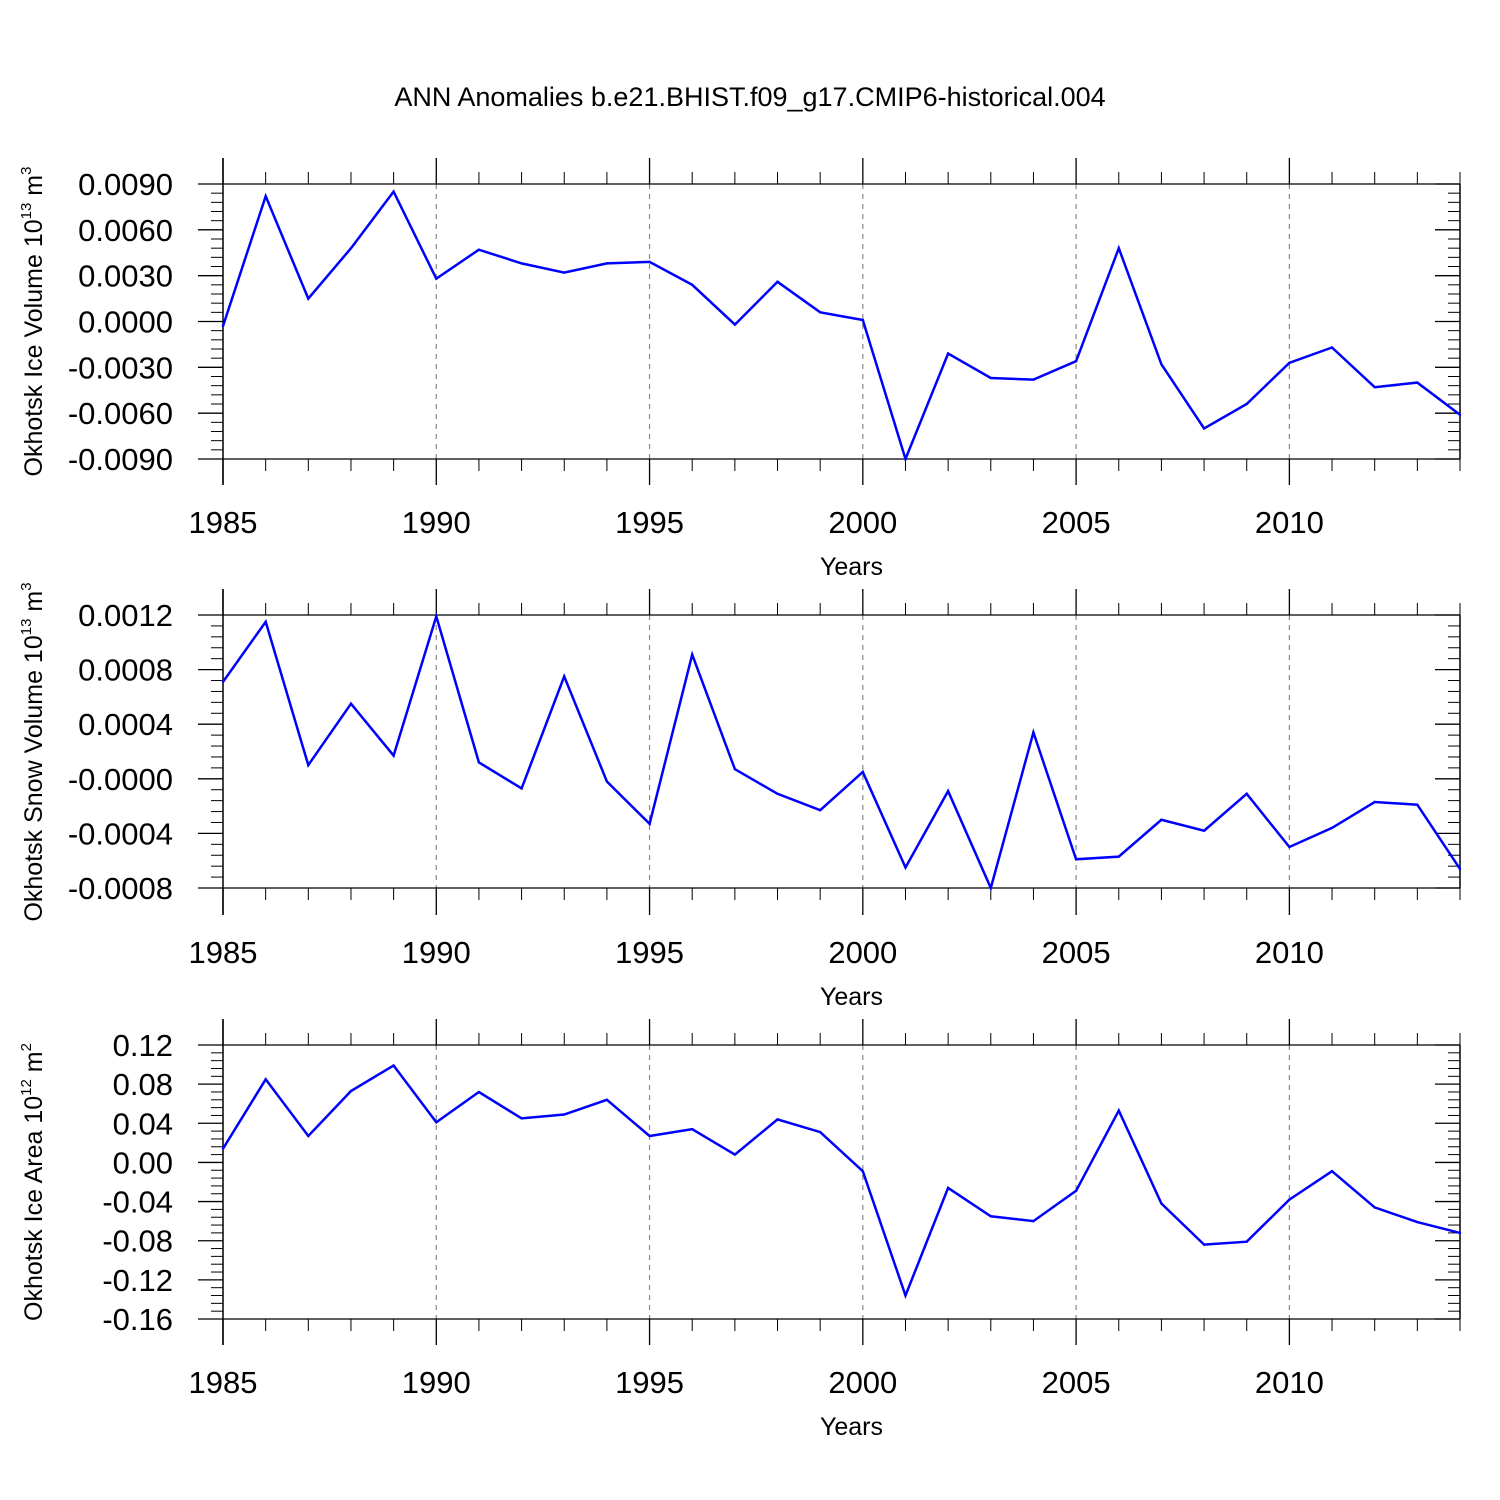  What do you see at coordinates (120, 367) in the screenshot?
I see `ice-volume-y-tick-label: -0.0030` at bounding box center [120, 367].